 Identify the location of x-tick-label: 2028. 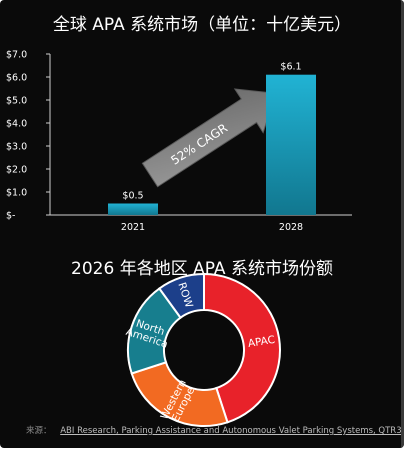
(291, 227).